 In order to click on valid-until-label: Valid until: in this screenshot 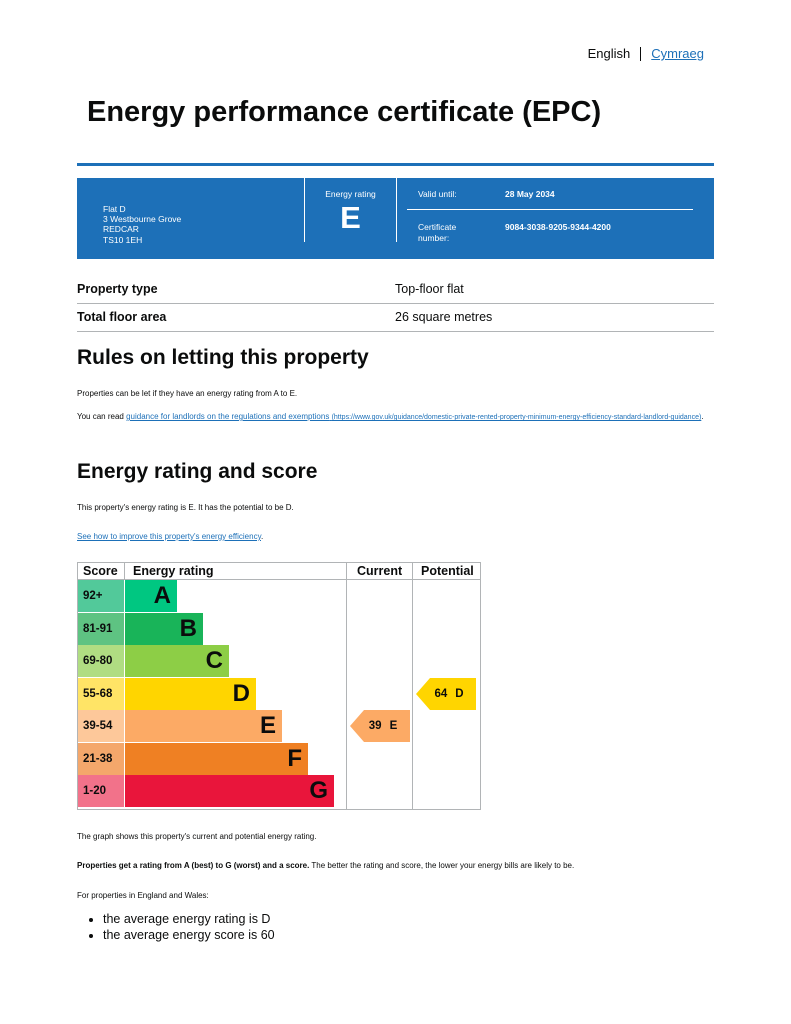, I will do `click(437, 194)`.